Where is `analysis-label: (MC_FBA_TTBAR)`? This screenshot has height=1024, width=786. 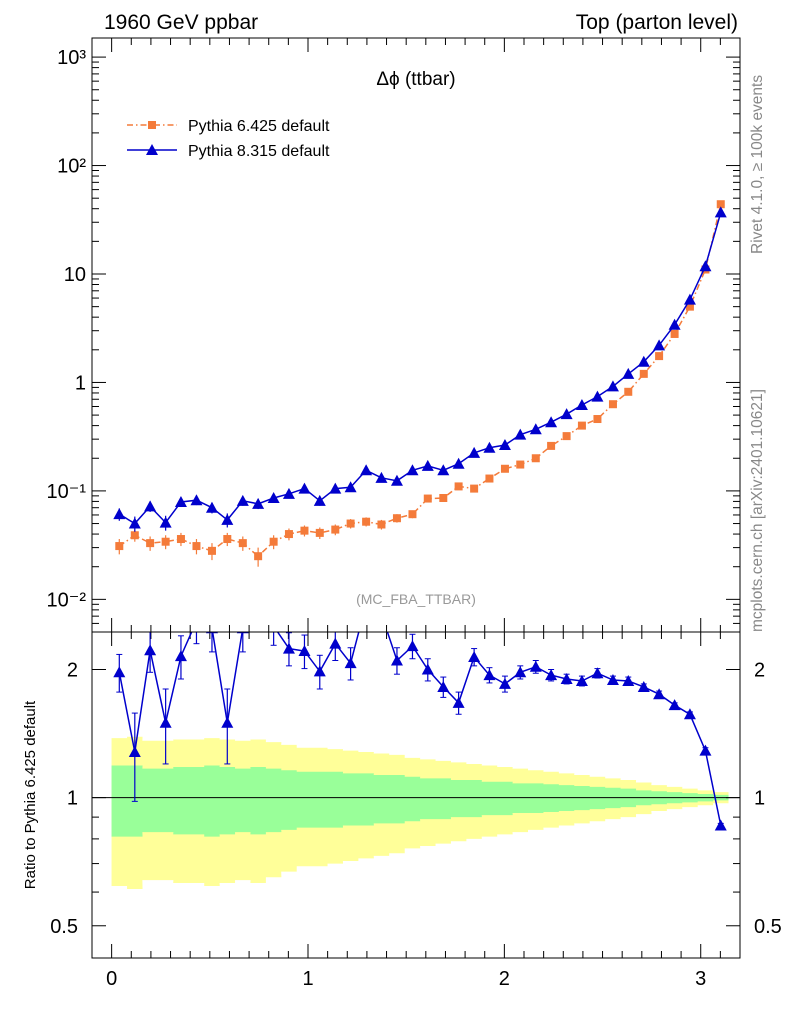 analysis-label: (MC_FBA_TTBAR) is located at coordinates (416, 599).